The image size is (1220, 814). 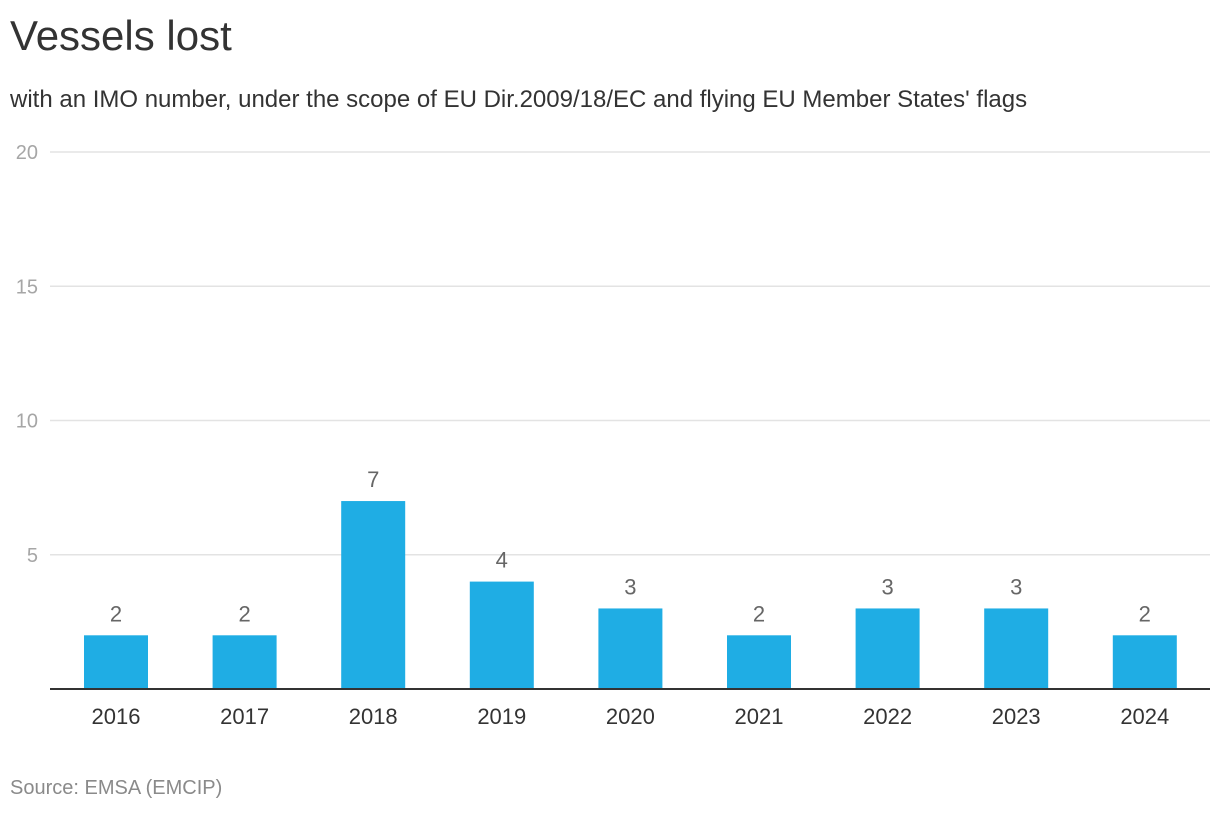 What do you see at coordinates (373, 716) in the screenshot?
I see `x-tick-label-2018: 2018` at bounding box center [373, 716].